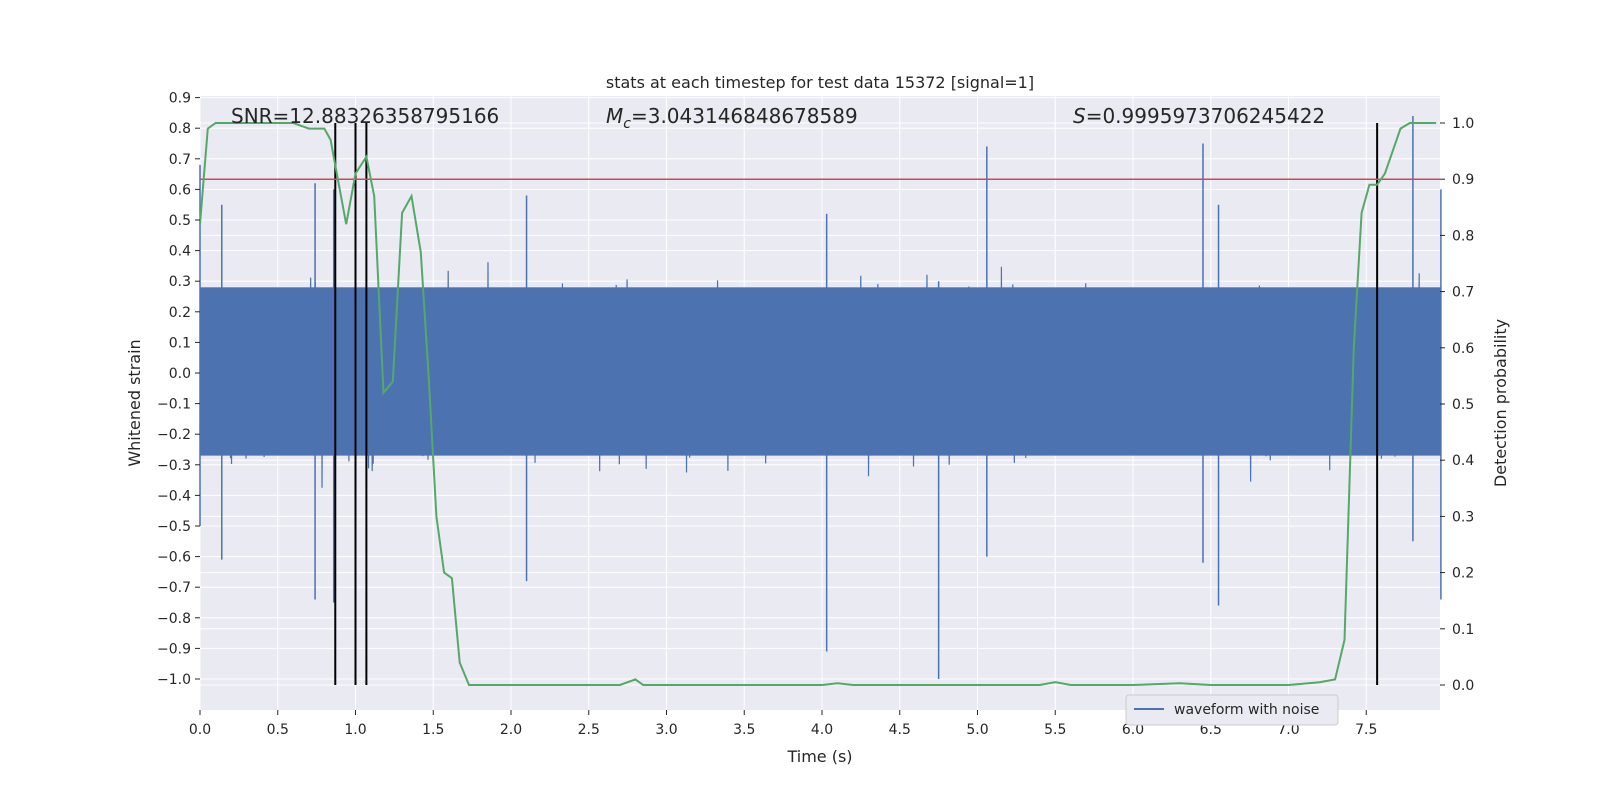  I want to click on y-tick-label: 0.2, so click(180, 313).